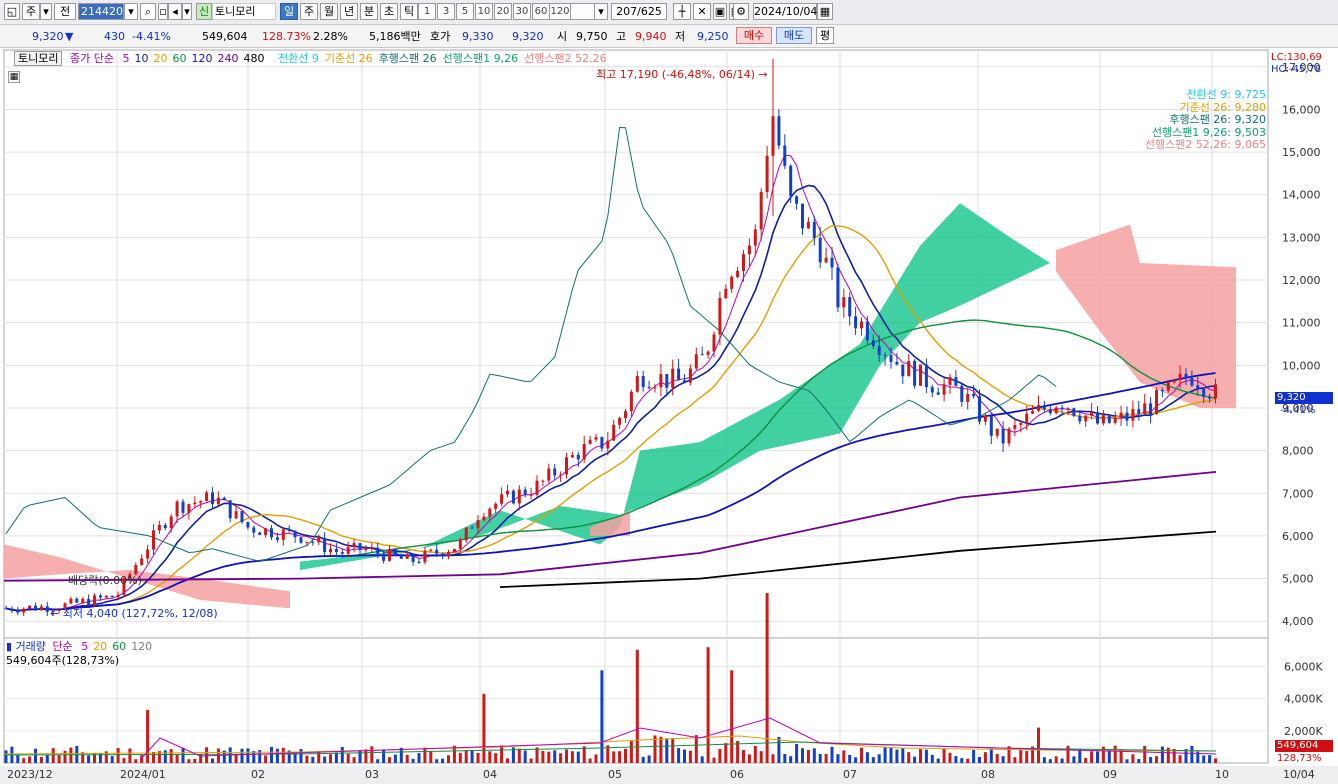 This screenshot has height=784, width=1338. I want to click on history-icon: ▫, so click(163, 11).